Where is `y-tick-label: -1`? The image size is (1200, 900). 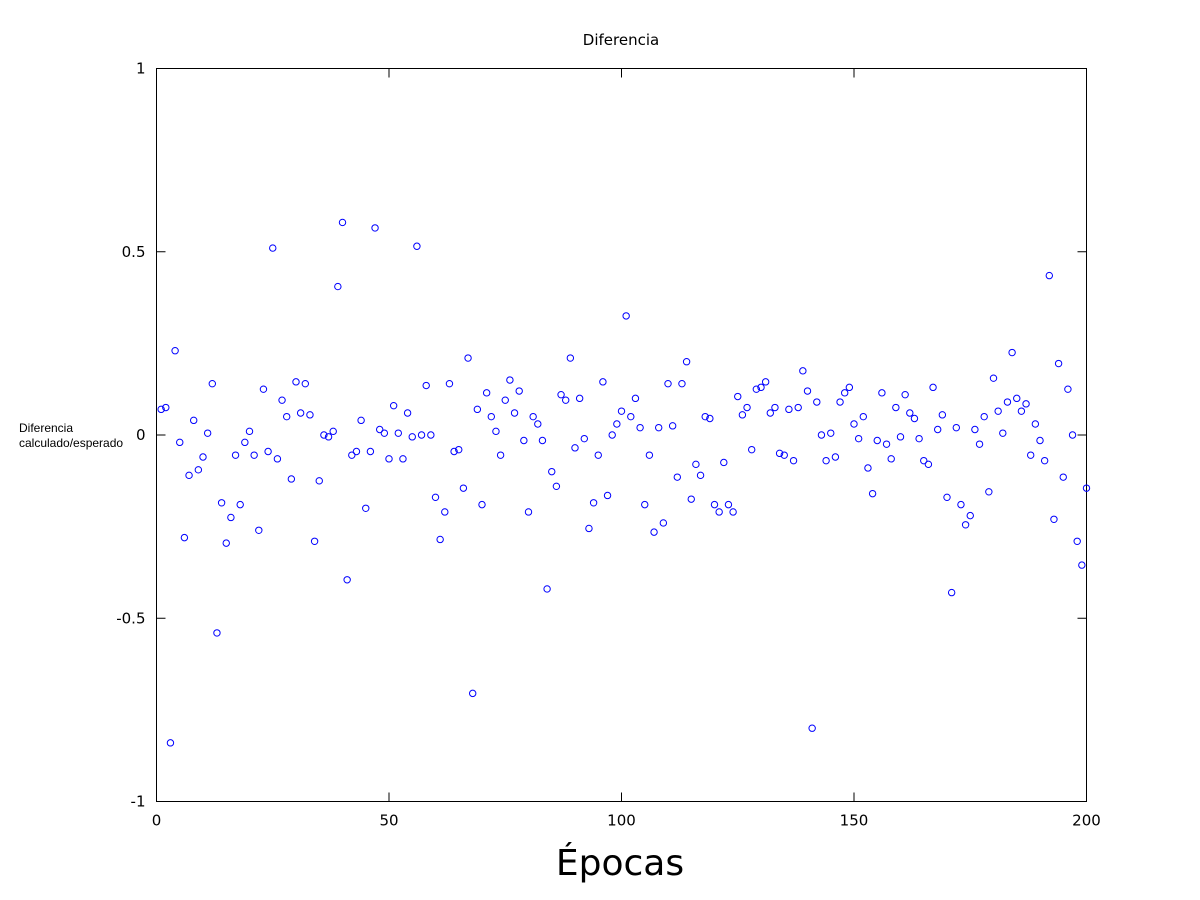
y-tick-label: -1 is located at coordinates (138, 802).